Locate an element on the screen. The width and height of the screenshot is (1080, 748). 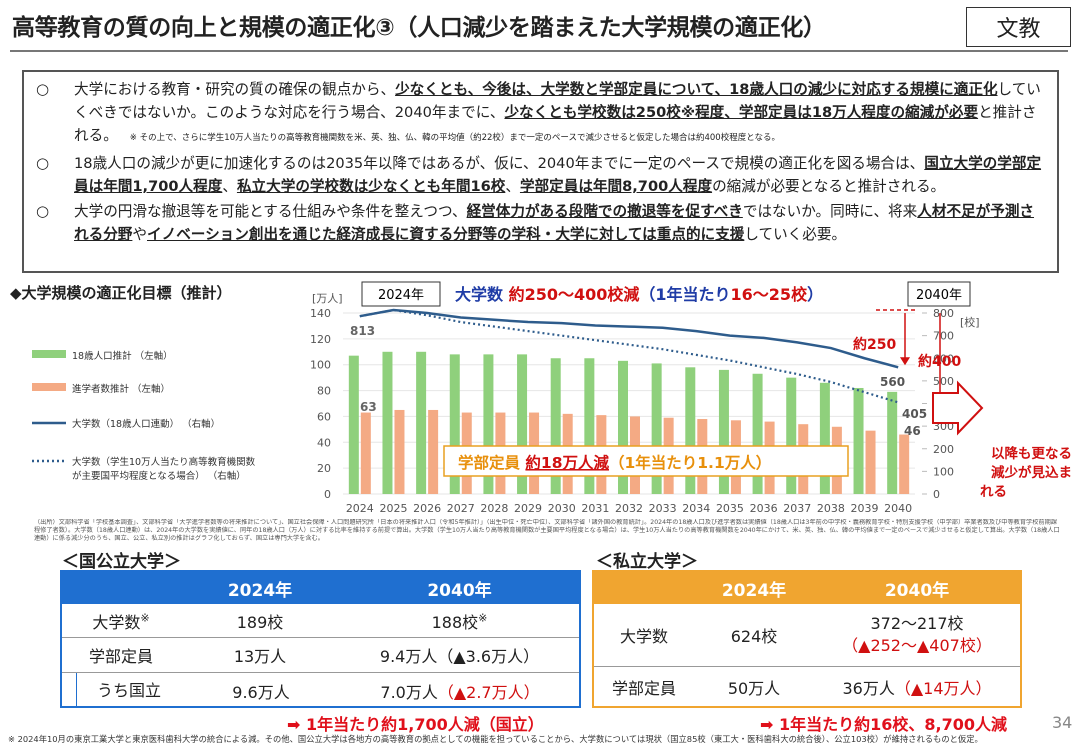
x-tick-label: 2029 is located at coordinates (528, 508).